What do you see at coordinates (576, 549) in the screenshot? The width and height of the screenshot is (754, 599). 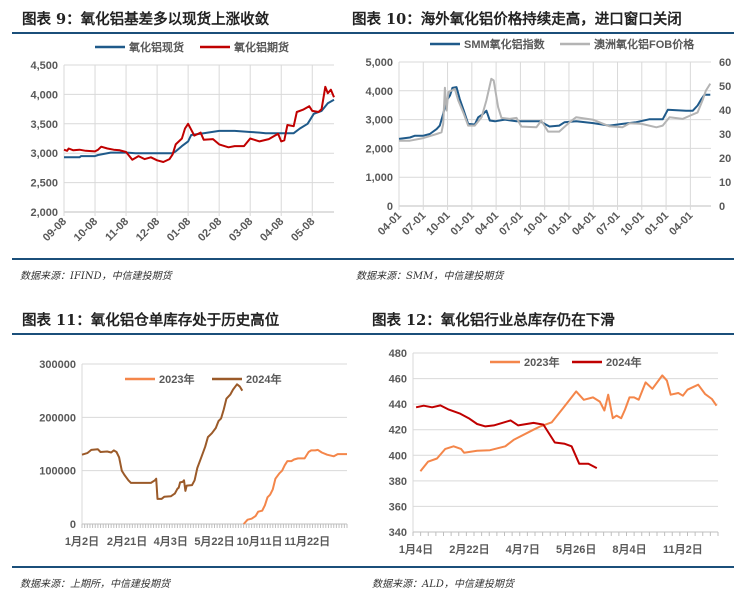 I see `x-tick-label: 5月26日` at bounding box center [576, 549].